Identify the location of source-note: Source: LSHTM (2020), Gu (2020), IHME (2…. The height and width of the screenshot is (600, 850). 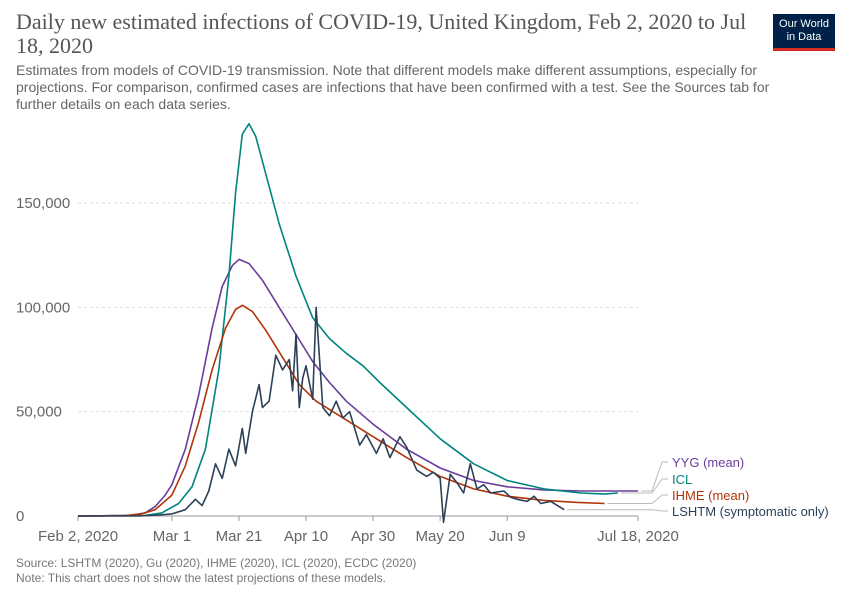
(216, 563).